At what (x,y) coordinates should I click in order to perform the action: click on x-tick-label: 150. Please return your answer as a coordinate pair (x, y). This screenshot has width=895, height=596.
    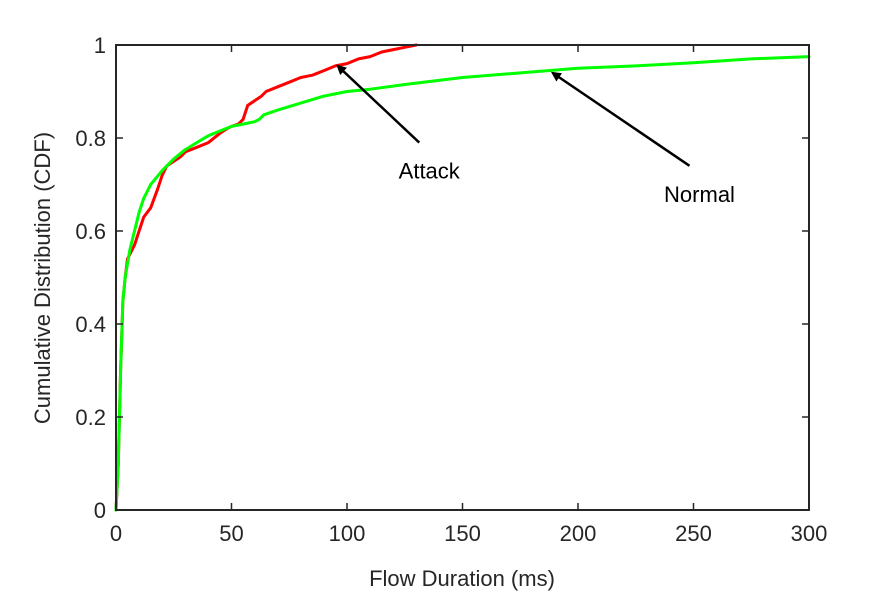
    Looking at the image, I should click on (462, 533).